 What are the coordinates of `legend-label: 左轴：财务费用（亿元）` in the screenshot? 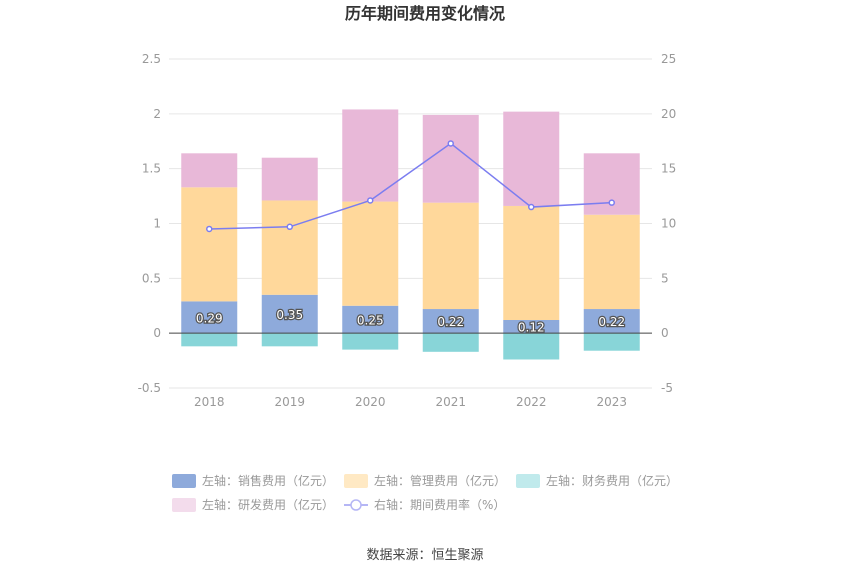 It's located at (612, 480).